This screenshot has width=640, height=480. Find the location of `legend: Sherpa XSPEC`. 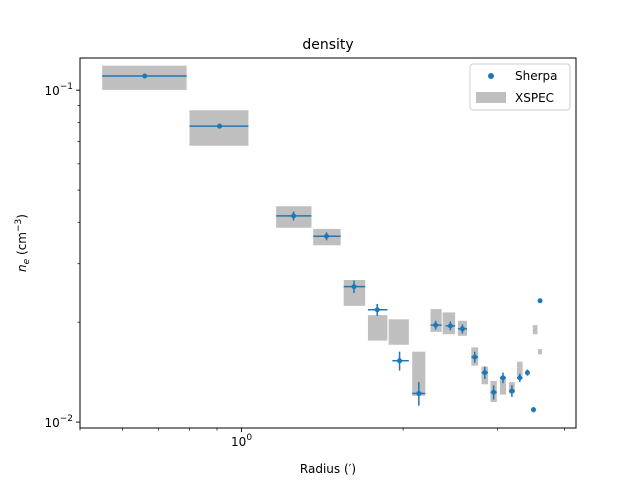

legend: Sherpa XSPEC is located at coordinates (520, 87).